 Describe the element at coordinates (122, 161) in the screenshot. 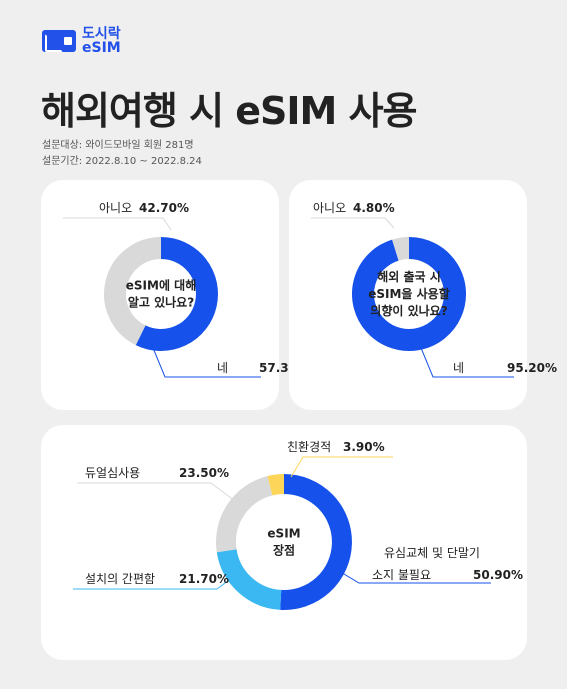

I see `survey-period: 설문기간: 2022.8.10 ~ 2022.8.24` at that location.